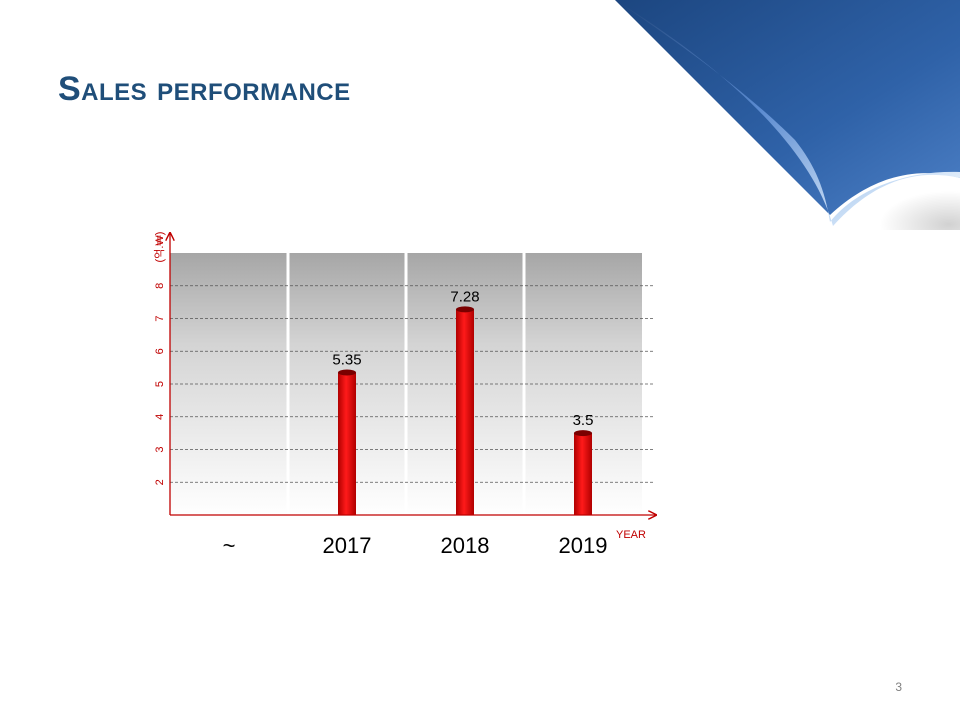  What do you see at coordinates (346, 360) in the screenshot?
I see `data-label: 5.35` at bounding box center [346, 360].